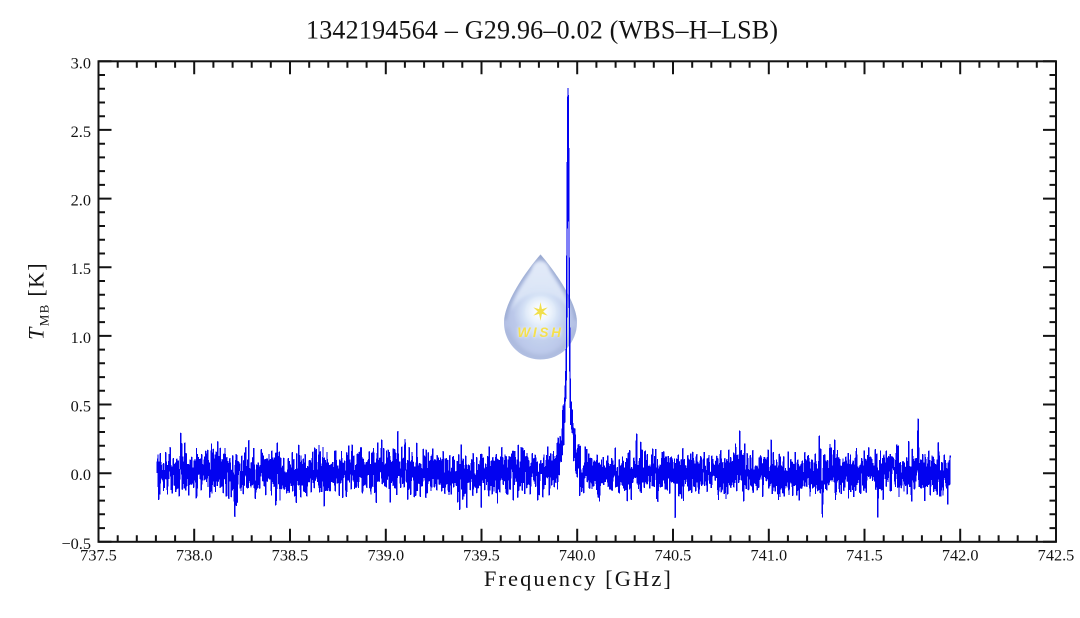 The width and height of the screenshot is (1080, 618). What do you see at coordinates (542, 30) in the screenshot?
I see `svg-text:1342194564 – G29.96–0.02 (WBS–: 1342194564 – G29.96–0.02 (WBS–H–LSB)` at bounding box center [542, 30].